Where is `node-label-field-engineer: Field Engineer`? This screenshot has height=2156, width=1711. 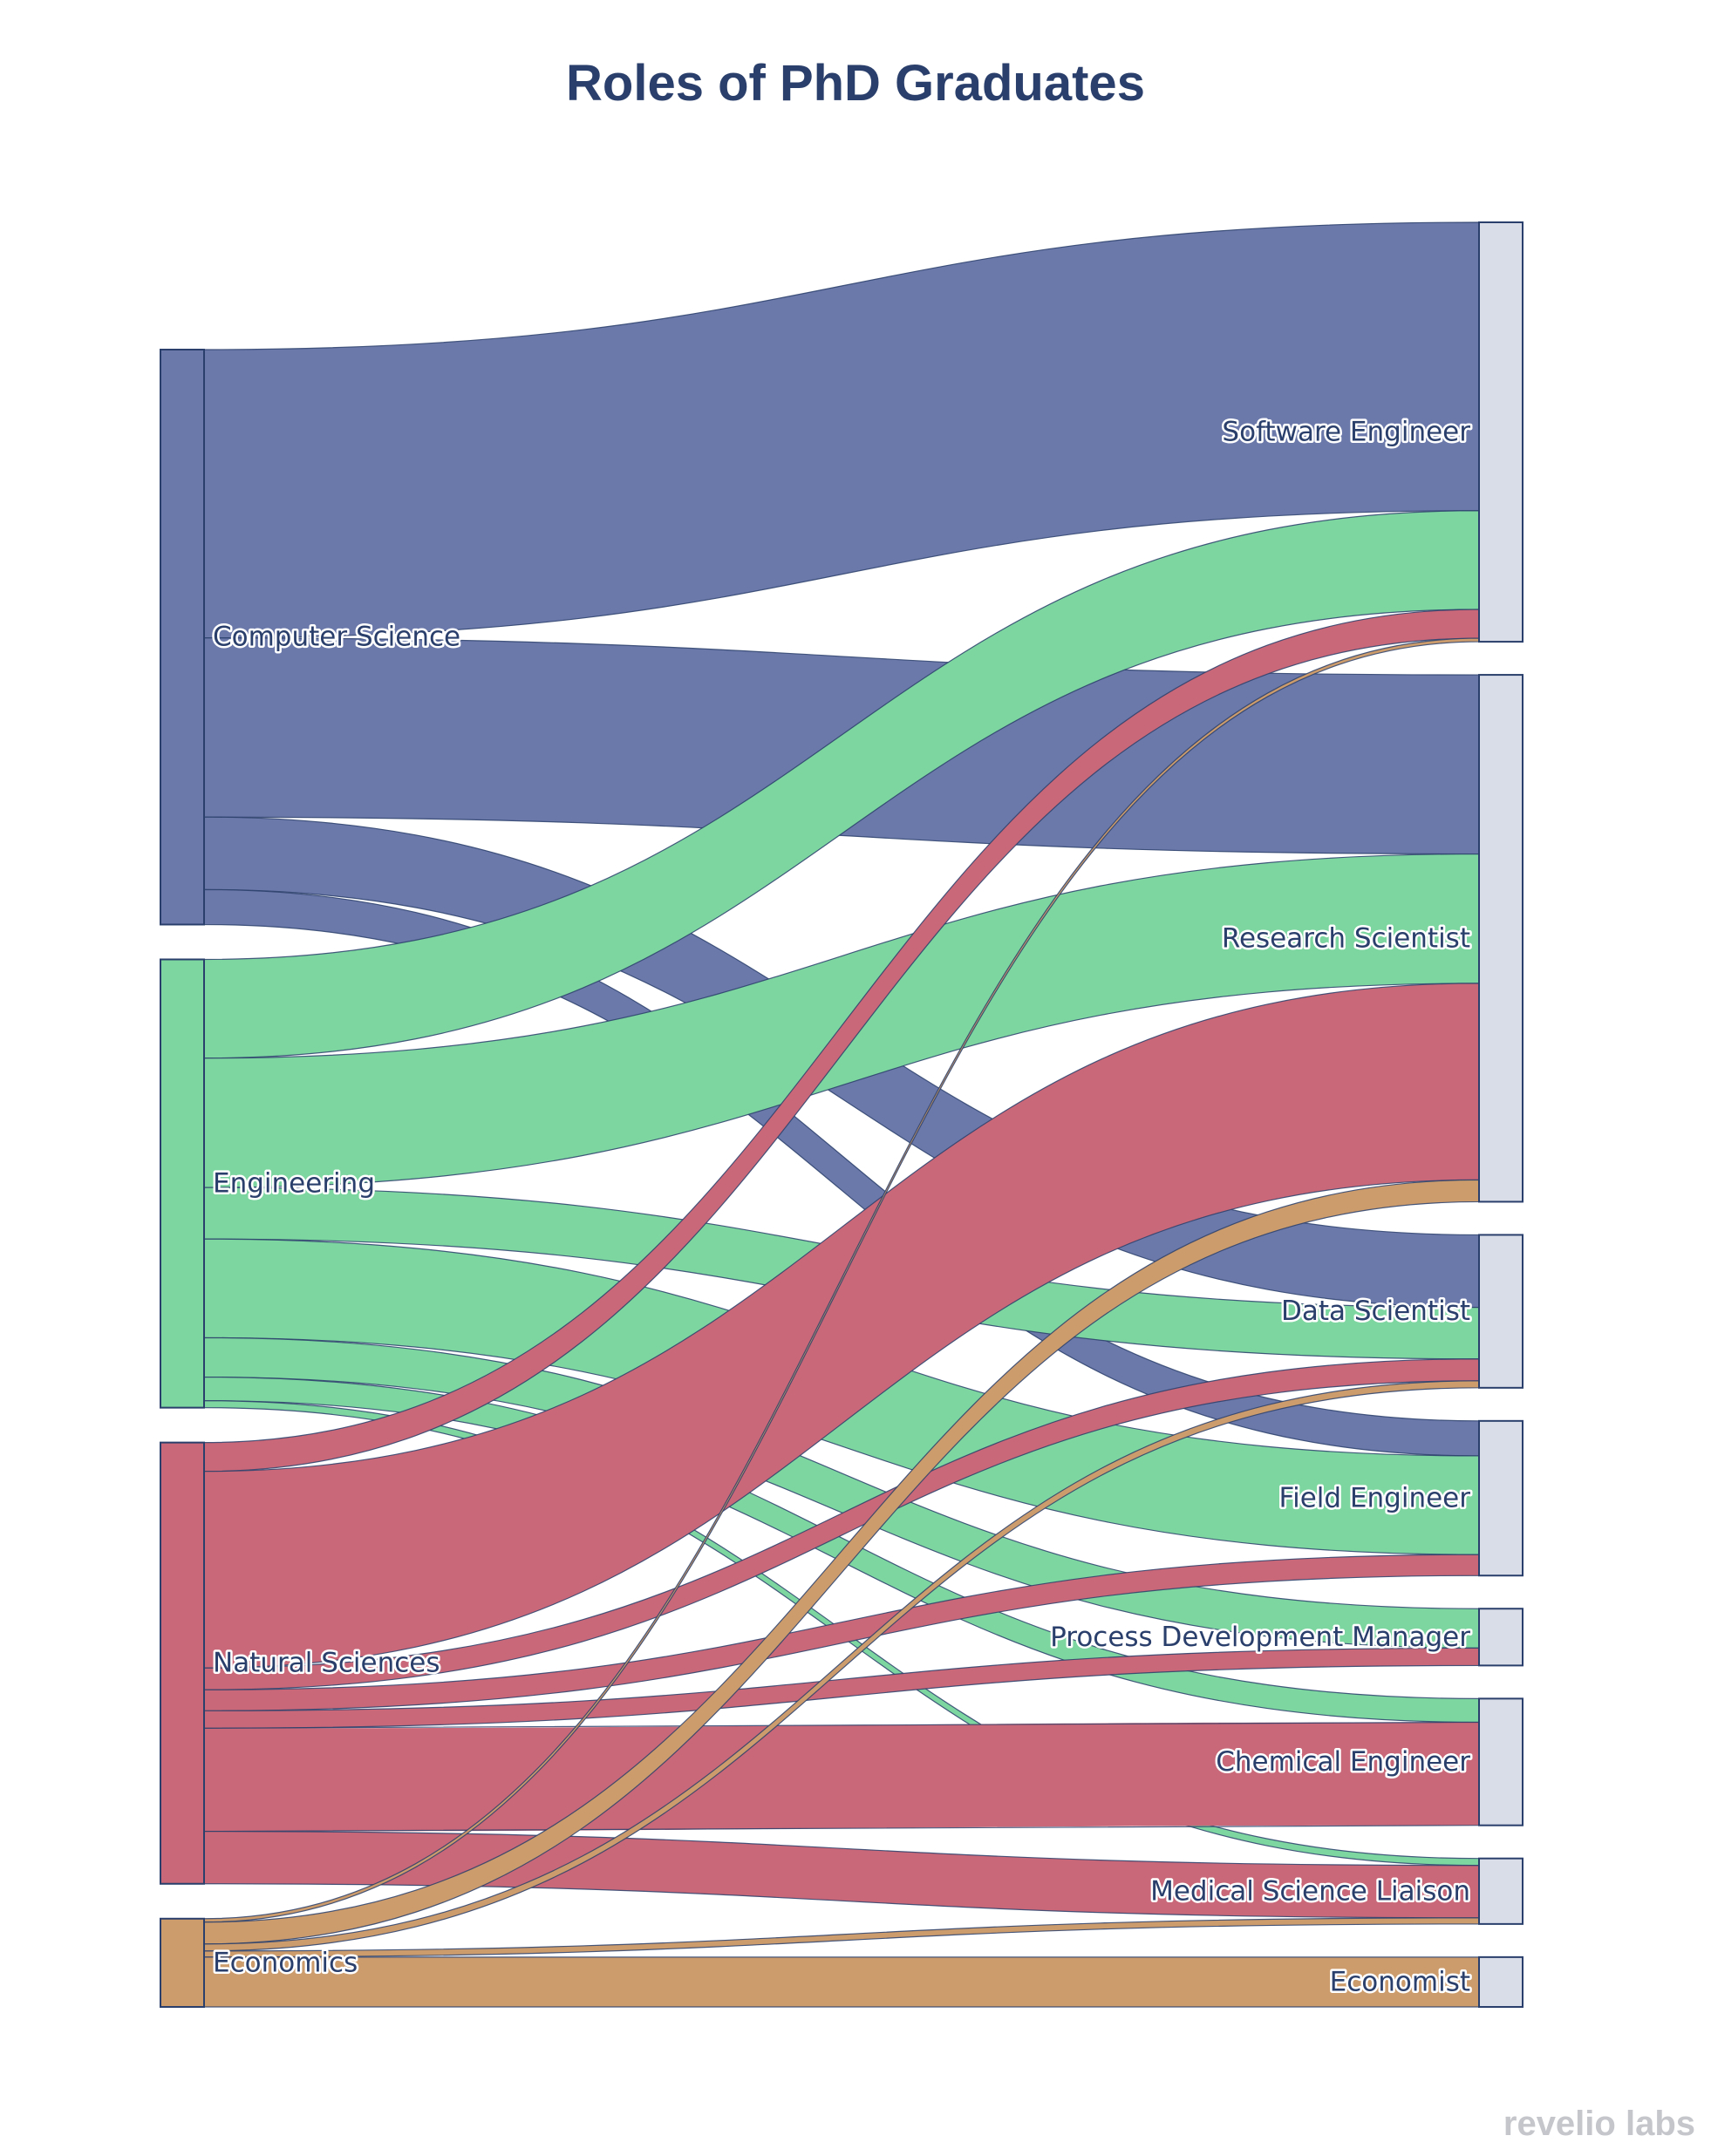
node-label-field-engineer: Field Engineer is located at coordinates (1375, 1498).